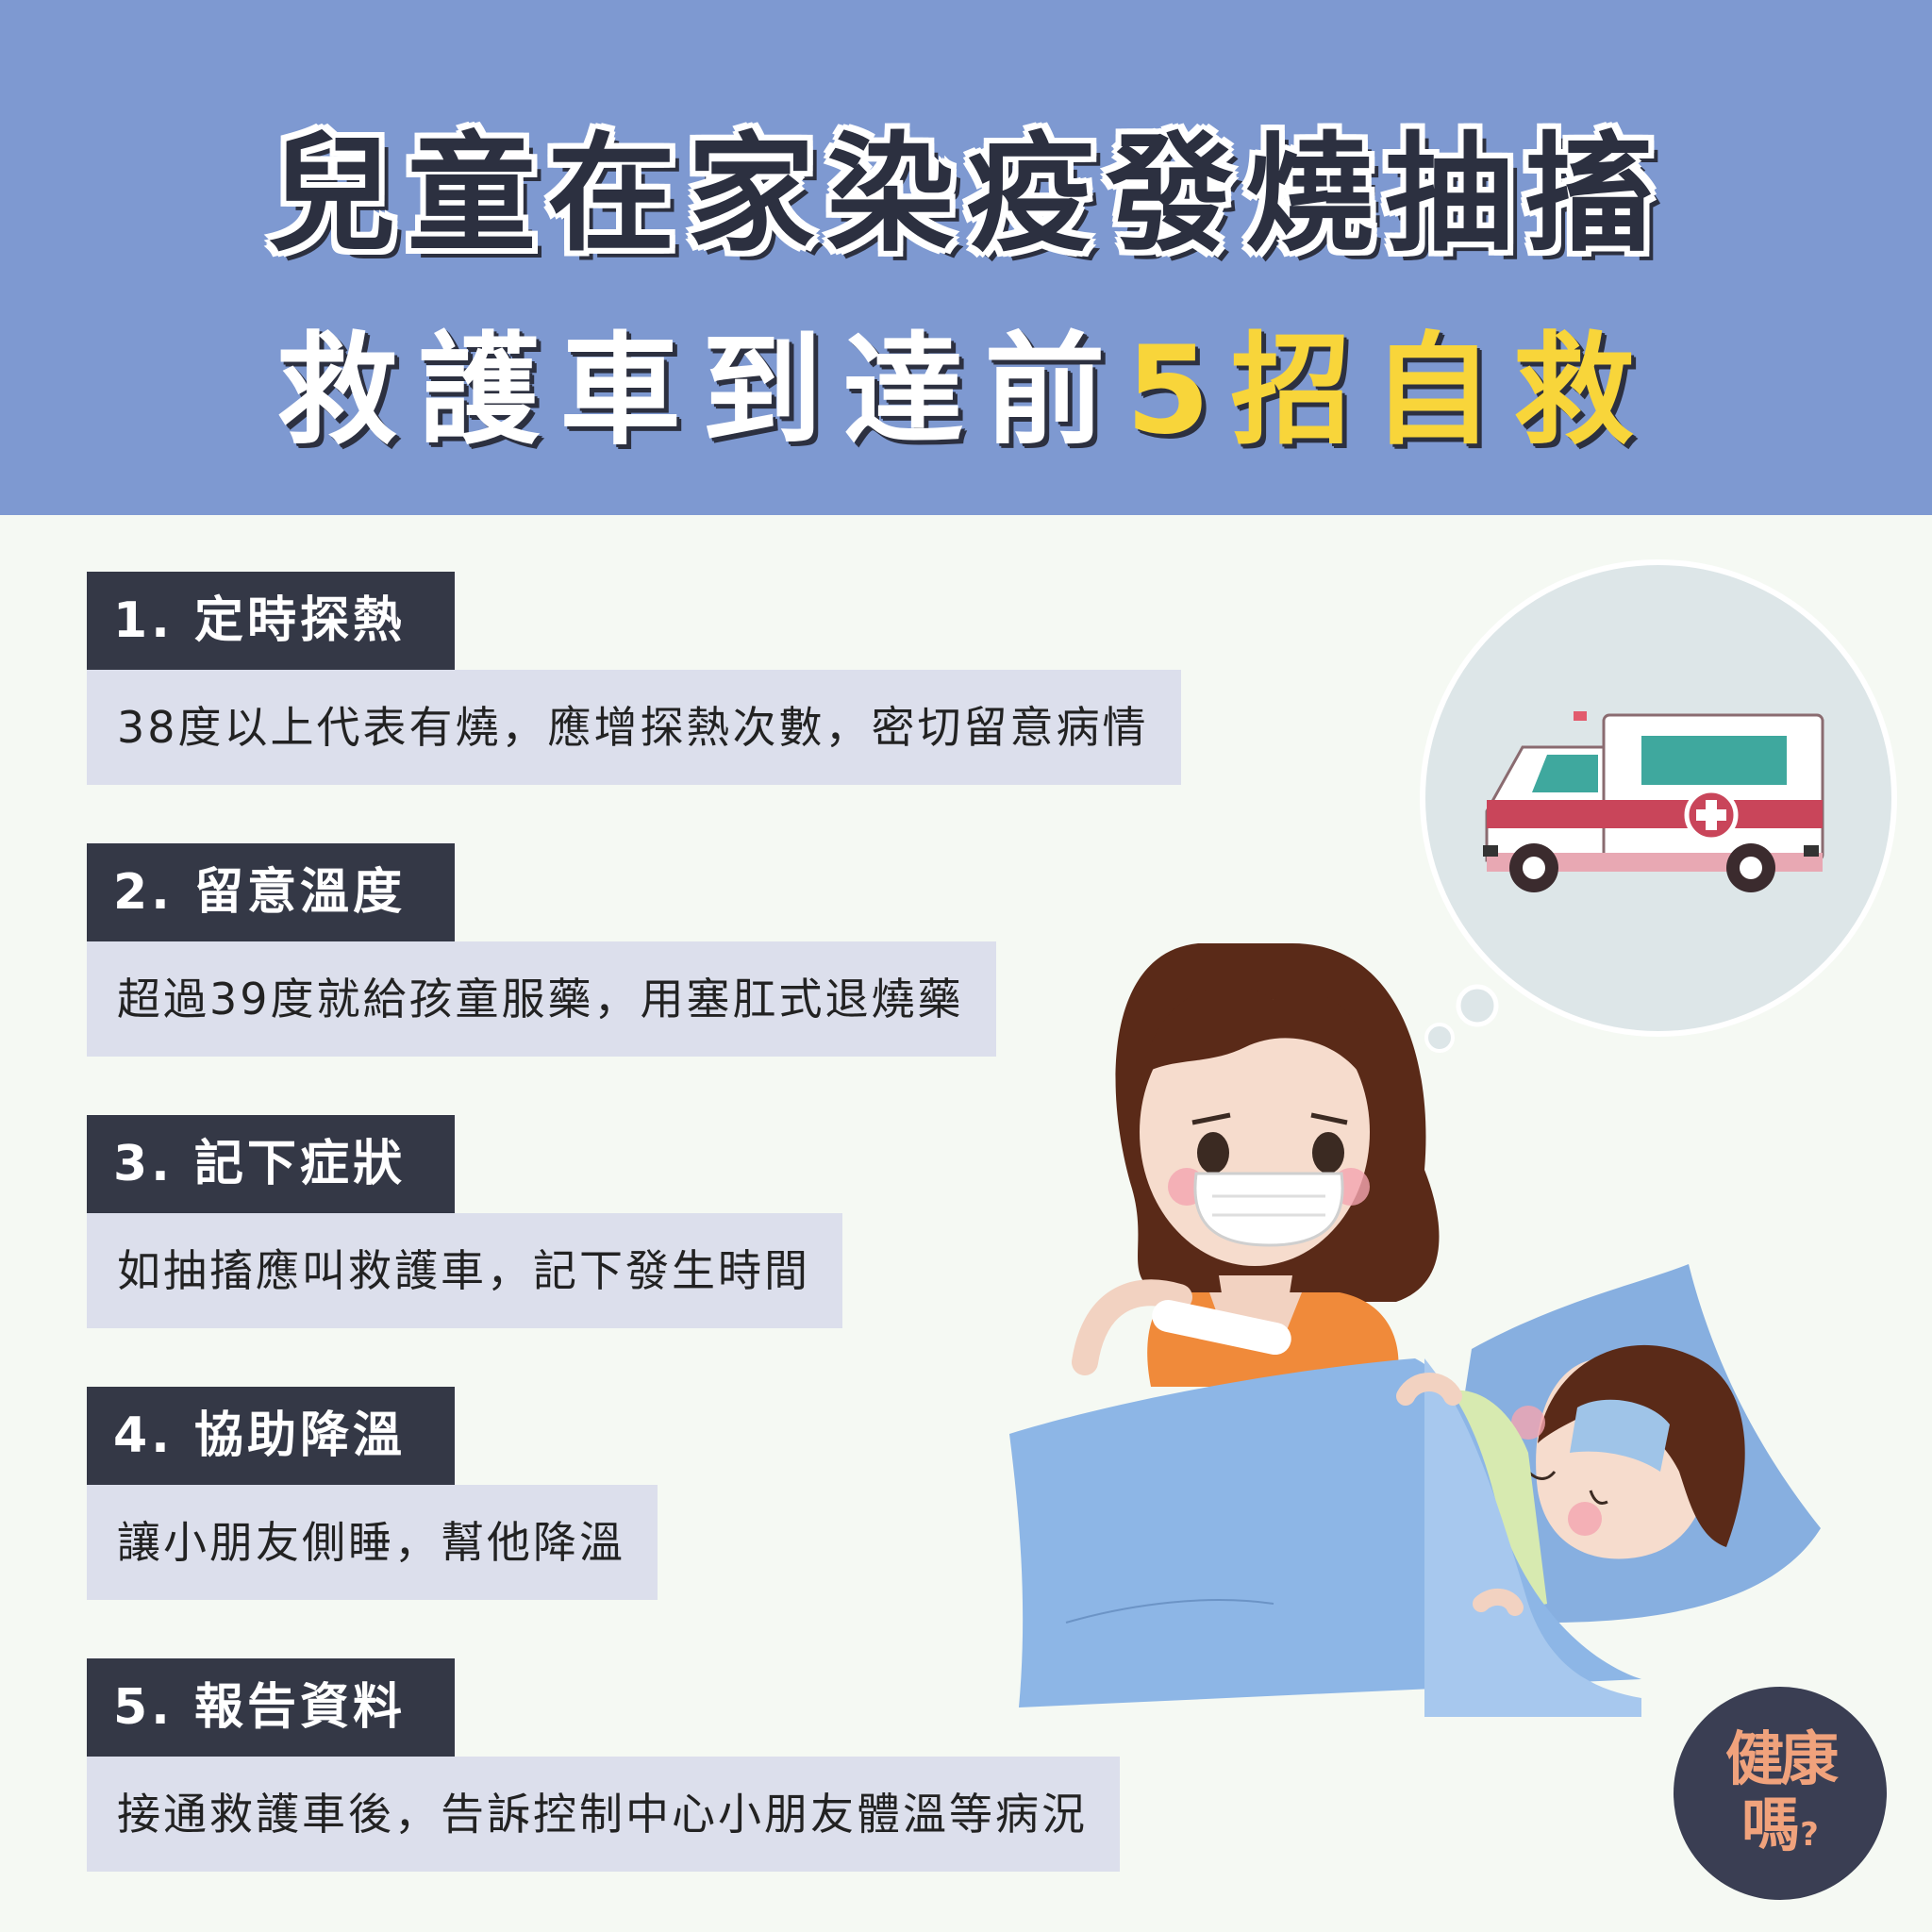 The width and height of the screenshot is (1932, 1932). Describe the element at coordinates (1256, 1165) in the screenshot. I see `mother-illustration` at that location.